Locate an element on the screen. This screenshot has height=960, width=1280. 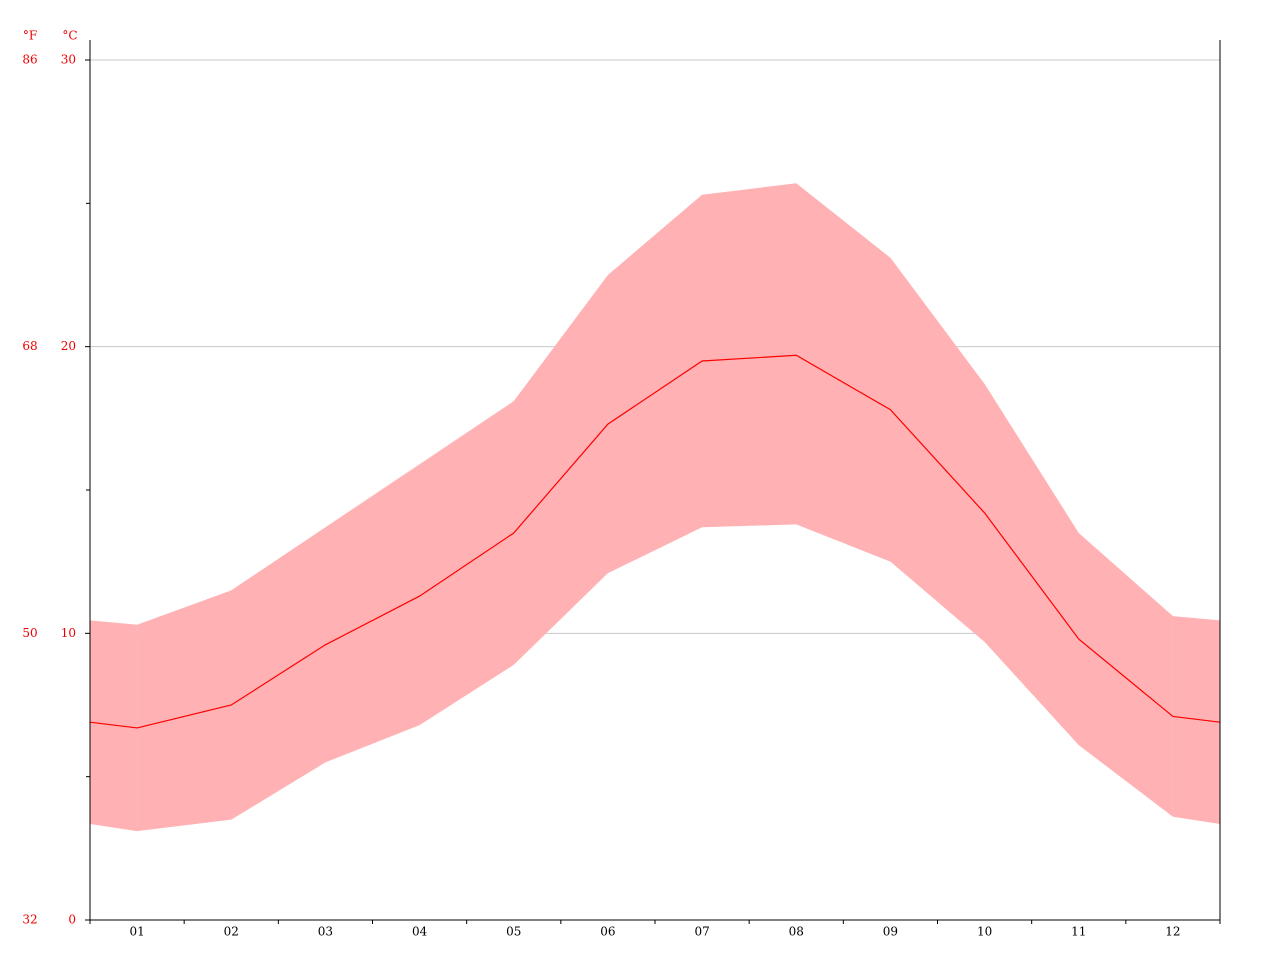
x-tick-label: 10 is located at coordinates (984, 932).